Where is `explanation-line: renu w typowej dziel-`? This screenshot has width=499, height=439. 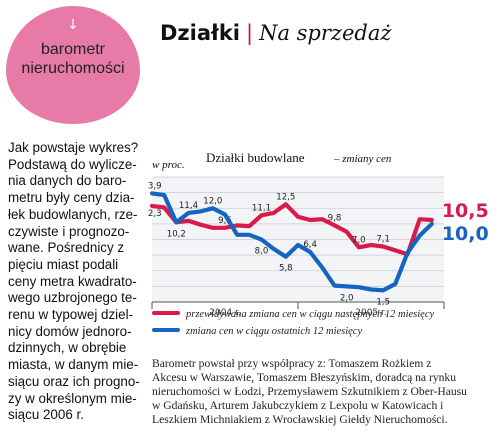
explanation-line: renu w typowej dziel- is located at coordinates (71, 315).